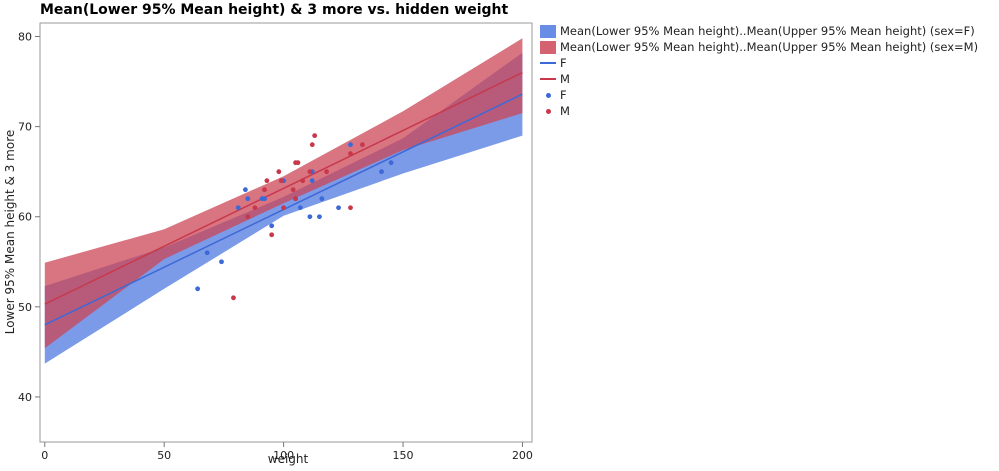 This screenshot has height=471, width=999. I want to click on x-axis-label: weight, so click(288, 459).